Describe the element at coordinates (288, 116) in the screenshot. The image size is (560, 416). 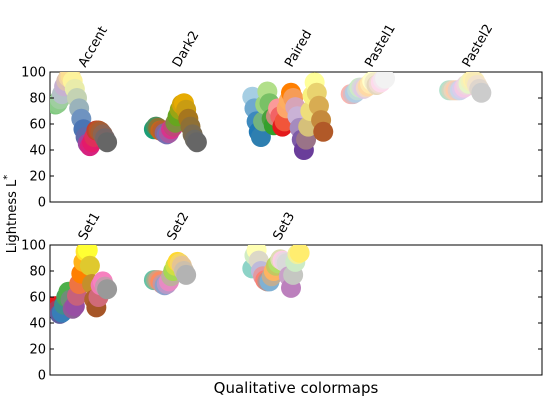
I see `series-paired` at that location.